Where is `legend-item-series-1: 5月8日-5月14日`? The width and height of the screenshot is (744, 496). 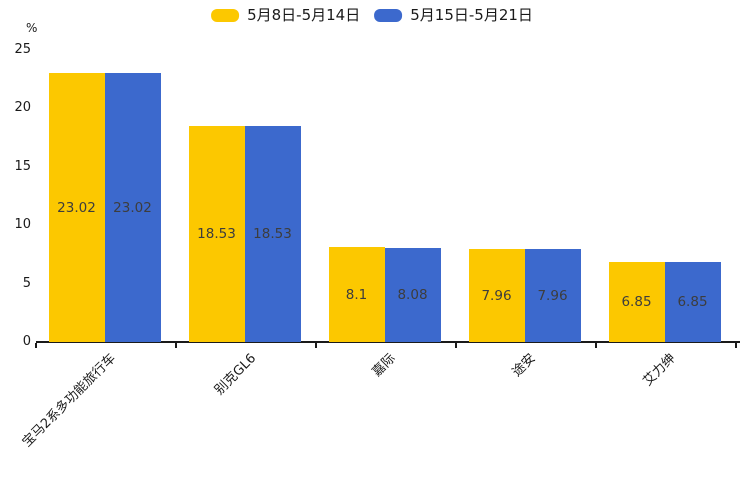
legend-item-series-1: 5月8日-5月14日 is located at coordinates (285, 15).